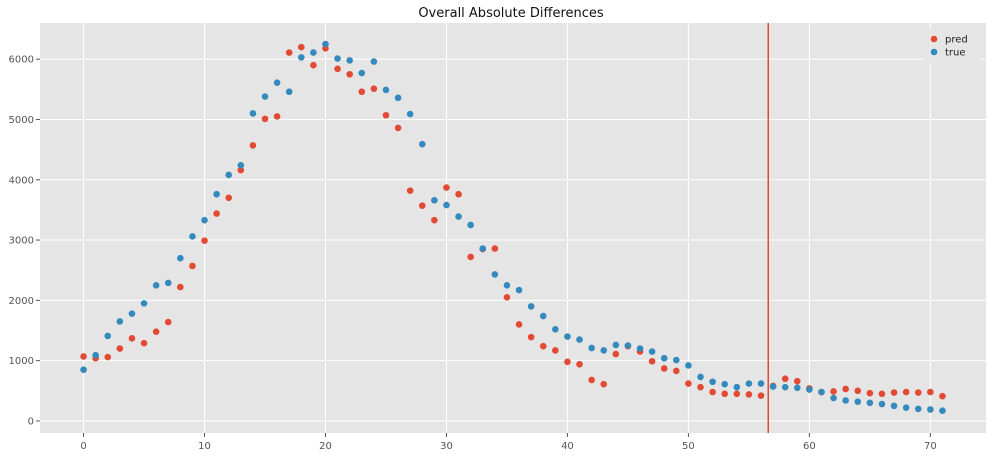 The width and height of the screenshot is (995, 457). I want to click on y-tick-label: 4000, so click(21, 180).